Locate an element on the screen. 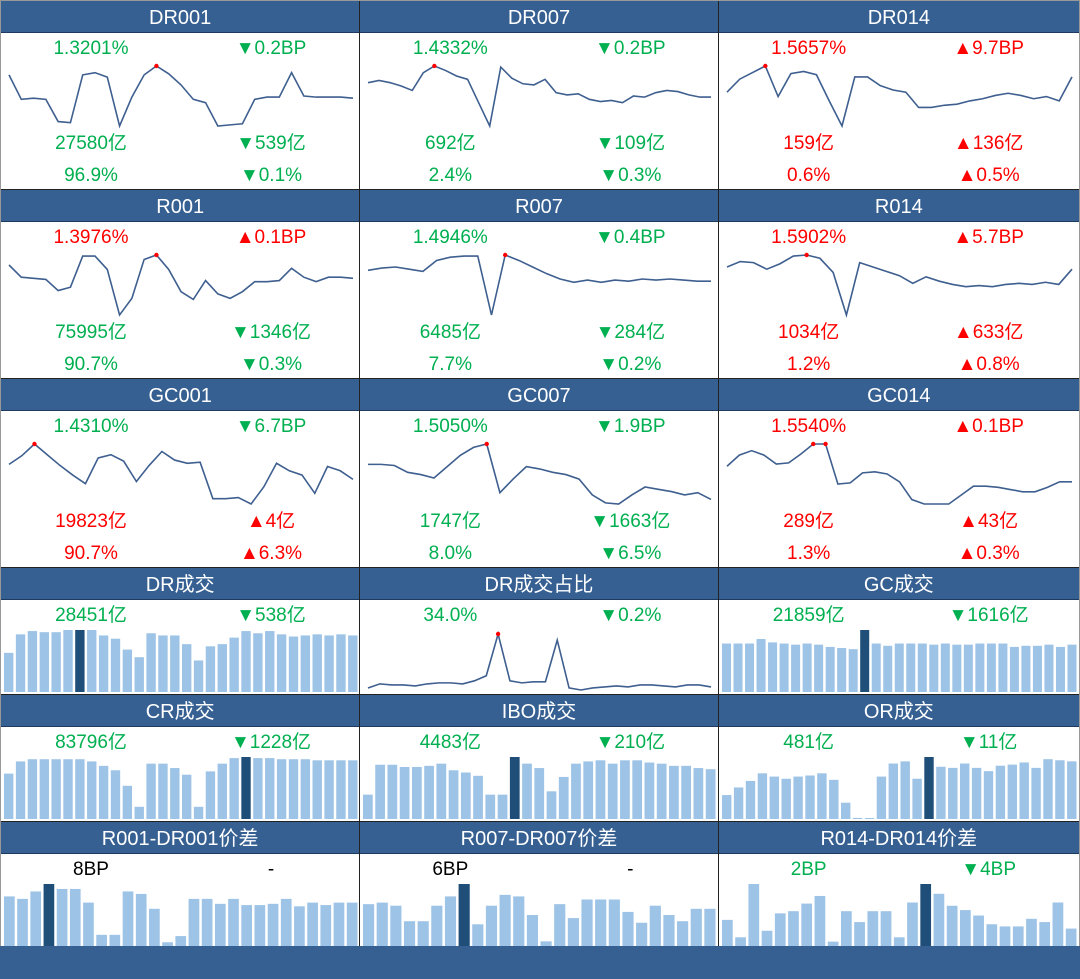 Image resolution: width=1080 pixels, height=979 pixels. share-change: ▼6.5% is located at coordinates (630, 553).